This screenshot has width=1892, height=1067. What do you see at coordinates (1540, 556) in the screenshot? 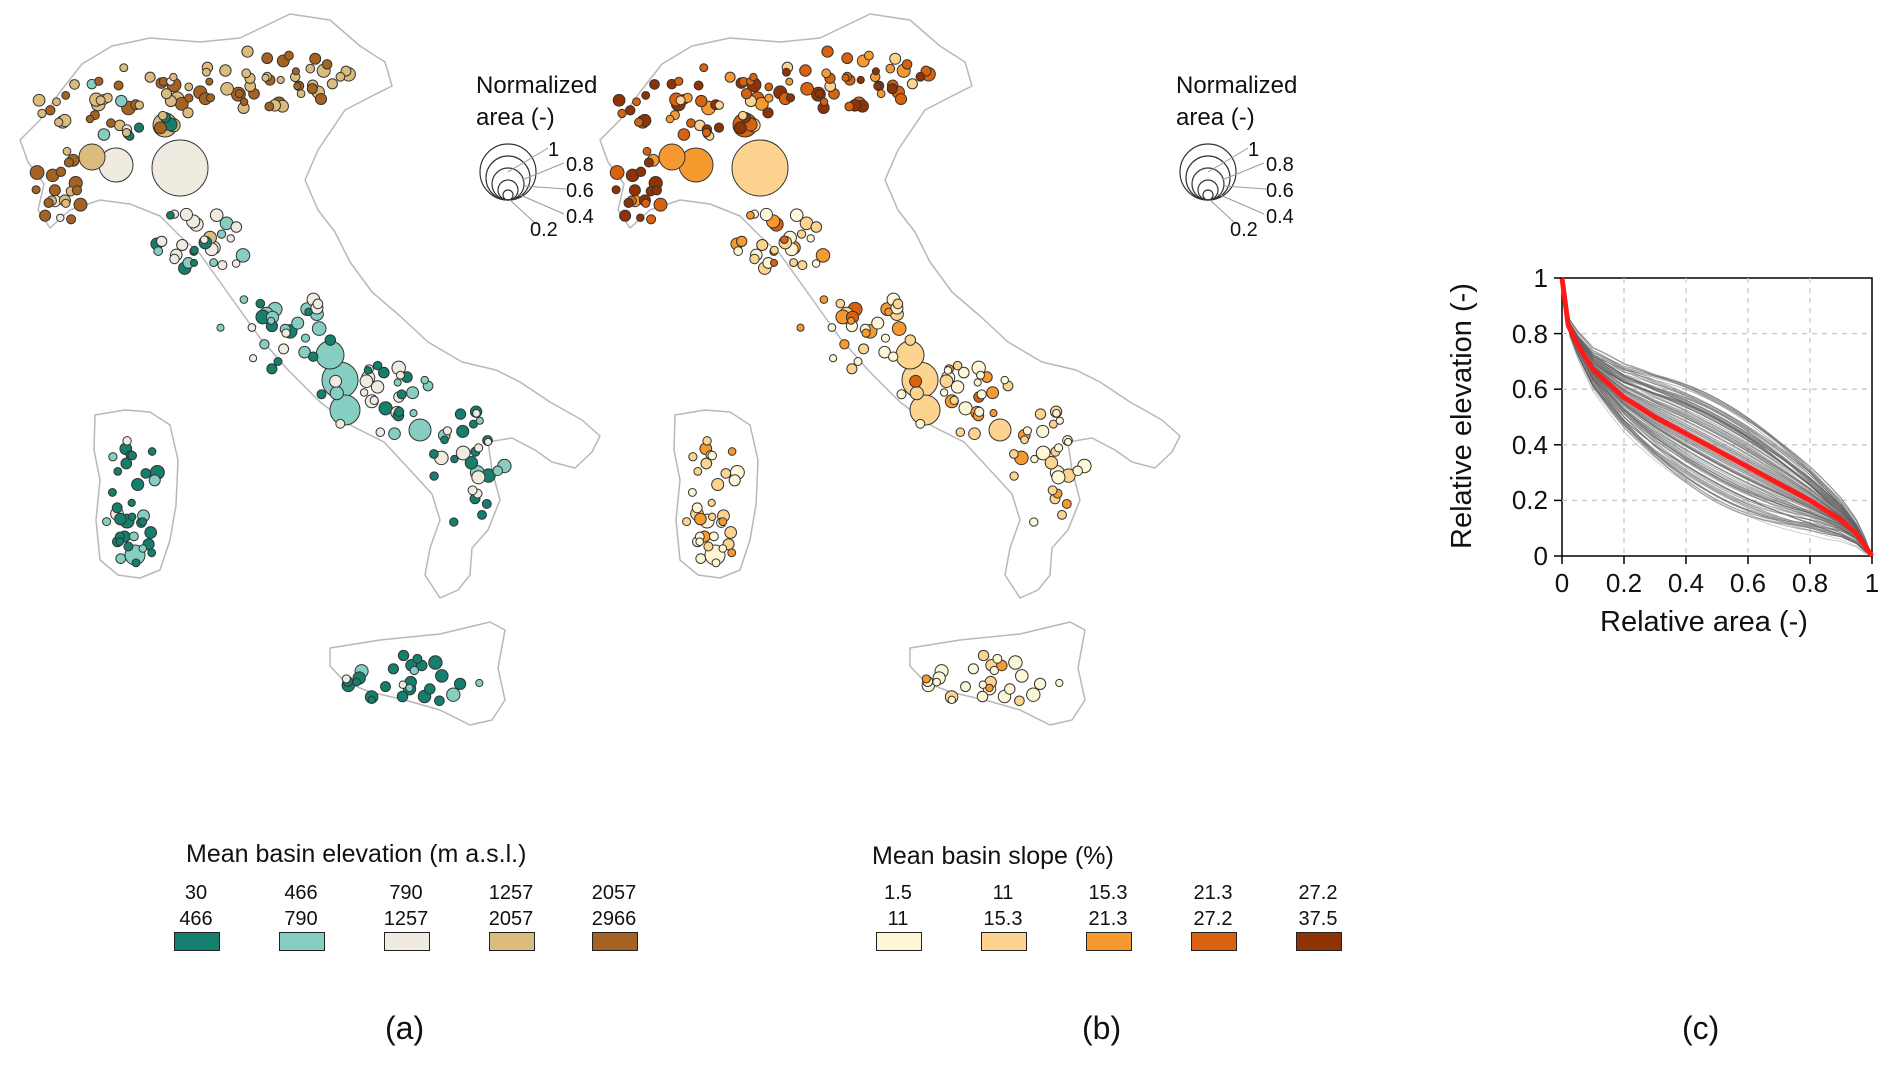
I see `y-tick-label: 0` at bounding box center [1540, 556].